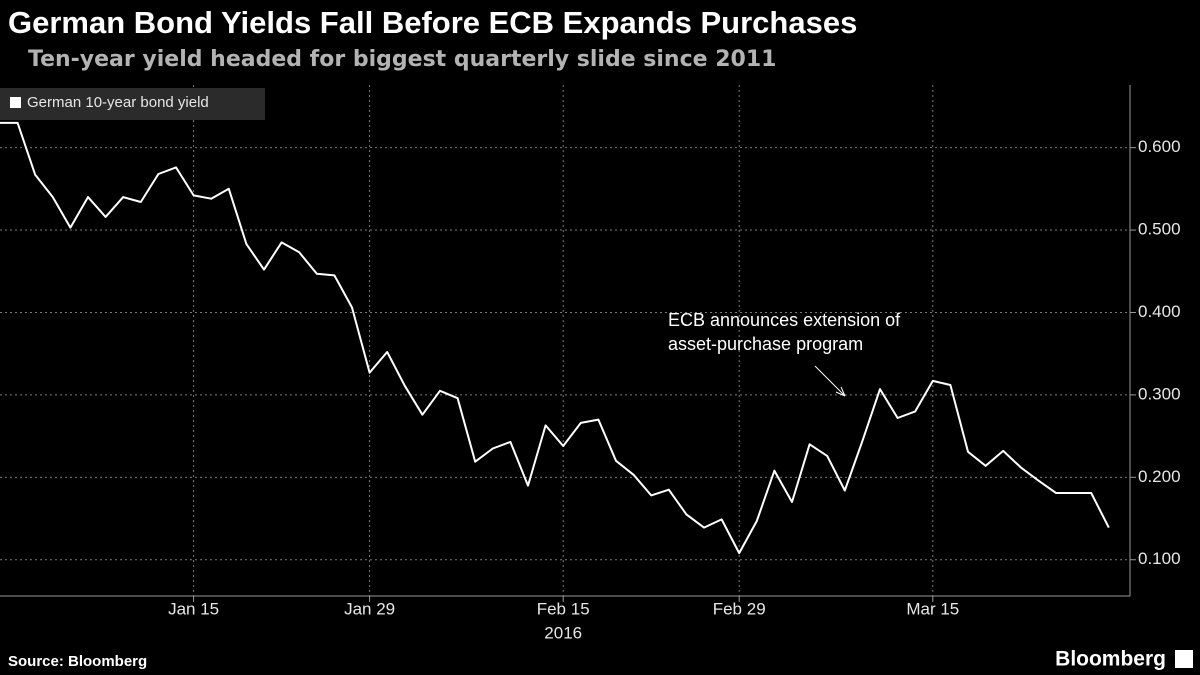  Describe the element at coordinates (1159, 558) in the screenshot. I see `y-tick-label: 0.100` at that location.